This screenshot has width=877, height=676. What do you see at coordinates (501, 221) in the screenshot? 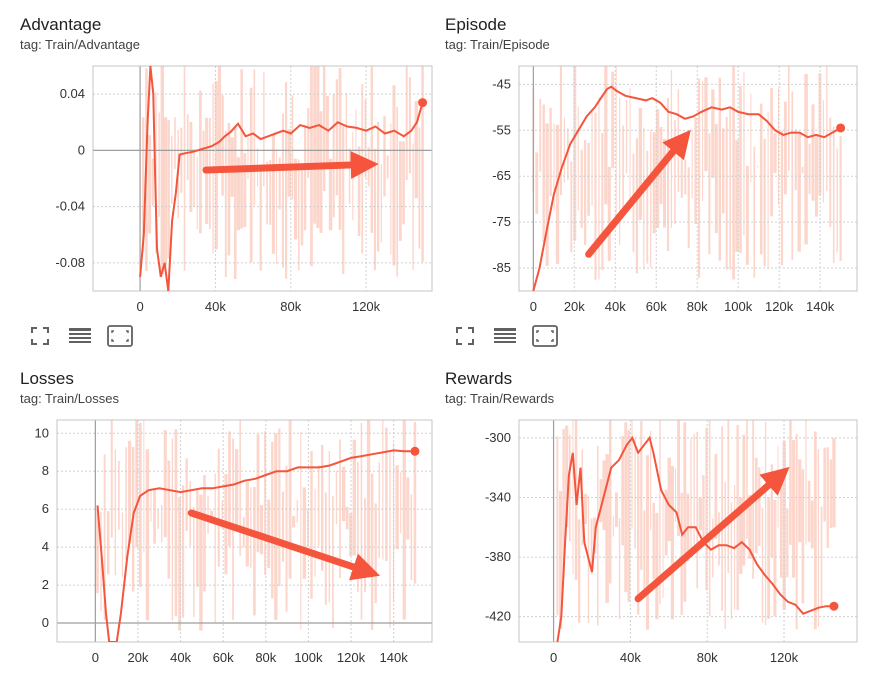
I see `y-tick-label: -75` at bounding box center [501, 221].